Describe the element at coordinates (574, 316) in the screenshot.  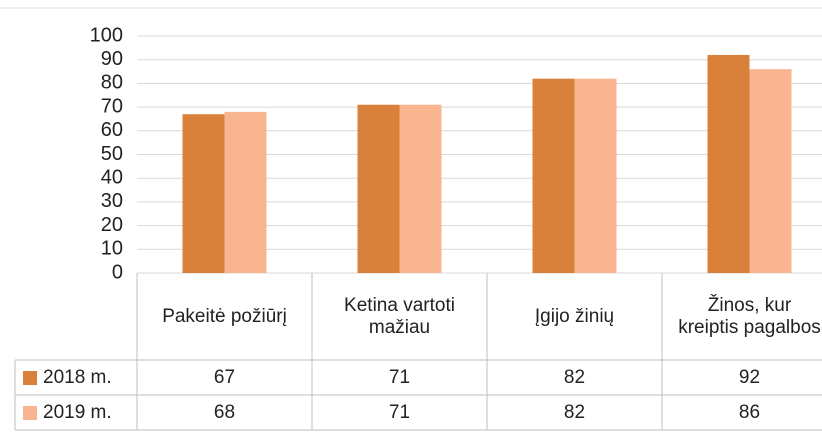
I see `category-label: Įgijo žinių` at that location.